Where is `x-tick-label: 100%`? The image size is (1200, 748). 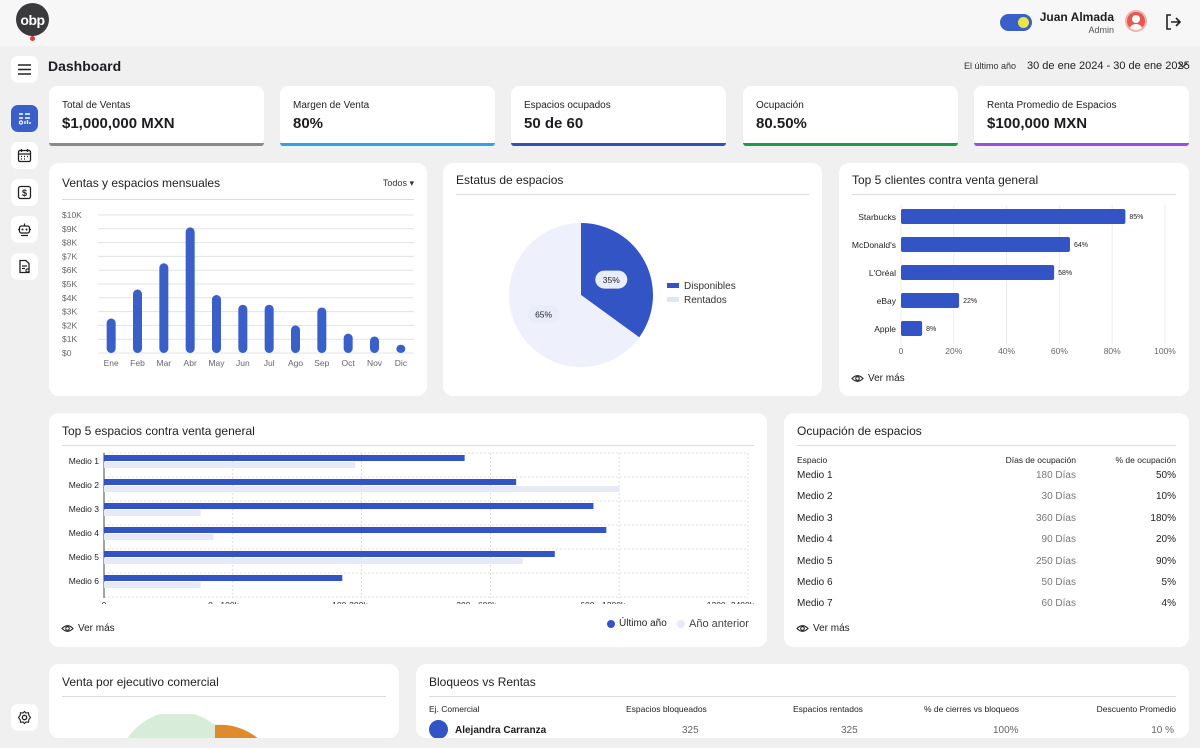
x-tick-label: 100% is located at coordinates (1165, 351).